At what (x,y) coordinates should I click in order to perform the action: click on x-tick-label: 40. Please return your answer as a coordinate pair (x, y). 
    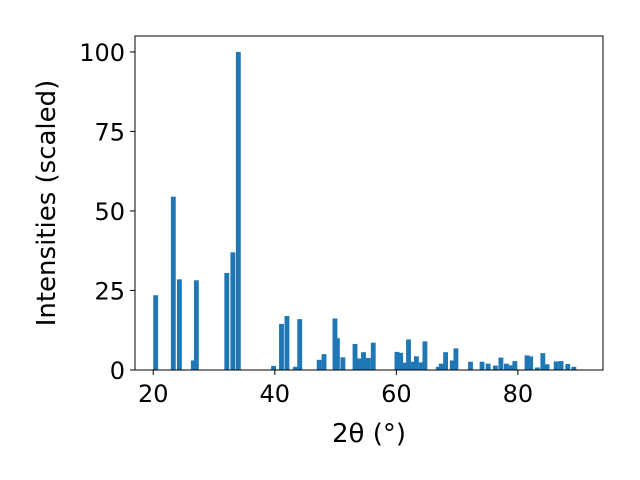
    Looking at the image, I should click on (275, 394).